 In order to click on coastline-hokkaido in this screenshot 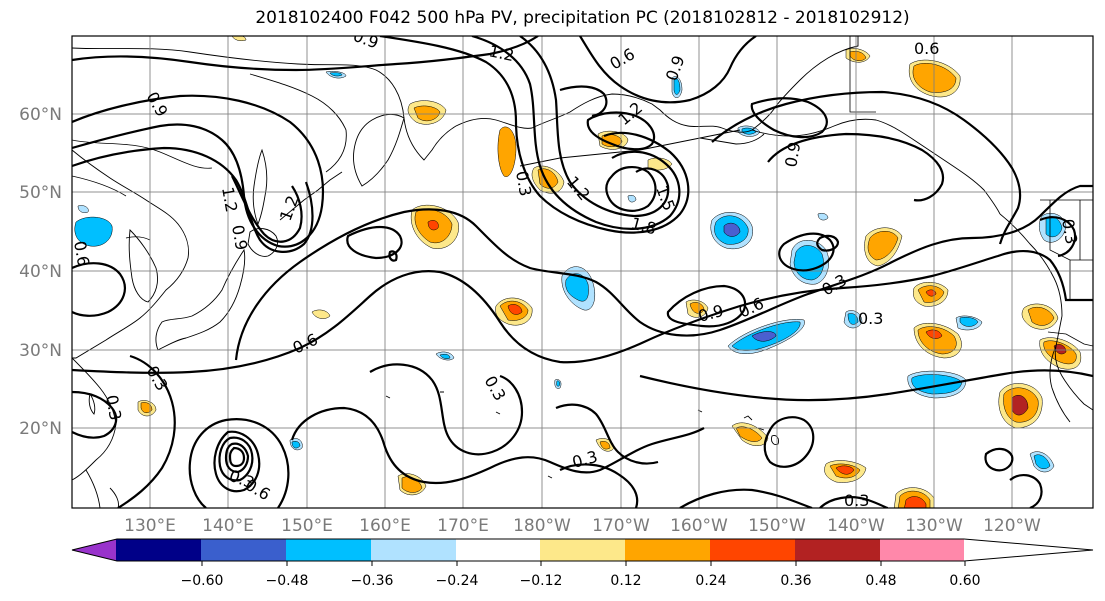, I will do `click(263, 242)`.